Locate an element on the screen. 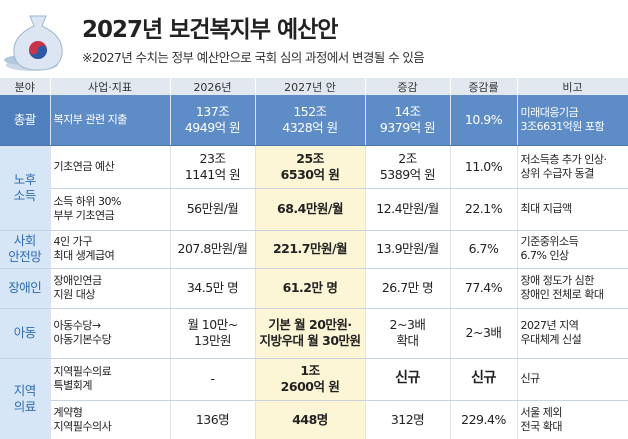 The height and width of the screenshot is (439, 628). value-cell: 1조 2600억 원 is located at coordinates (310, 379).